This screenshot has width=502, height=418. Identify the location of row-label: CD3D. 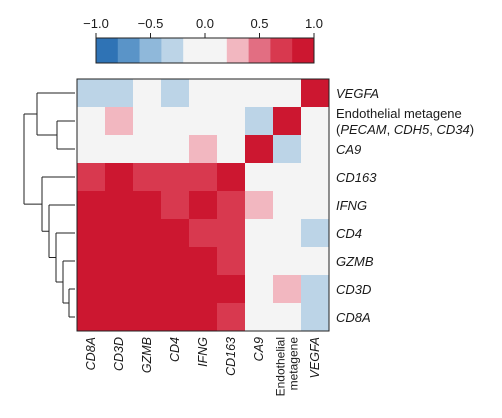
(353, 289).